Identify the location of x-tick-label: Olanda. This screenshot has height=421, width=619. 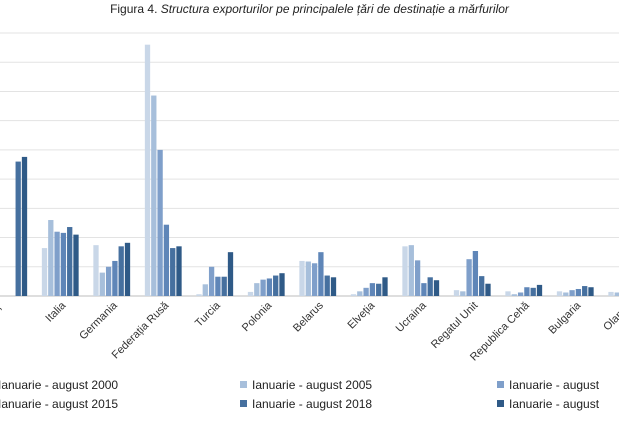
(610, 316).